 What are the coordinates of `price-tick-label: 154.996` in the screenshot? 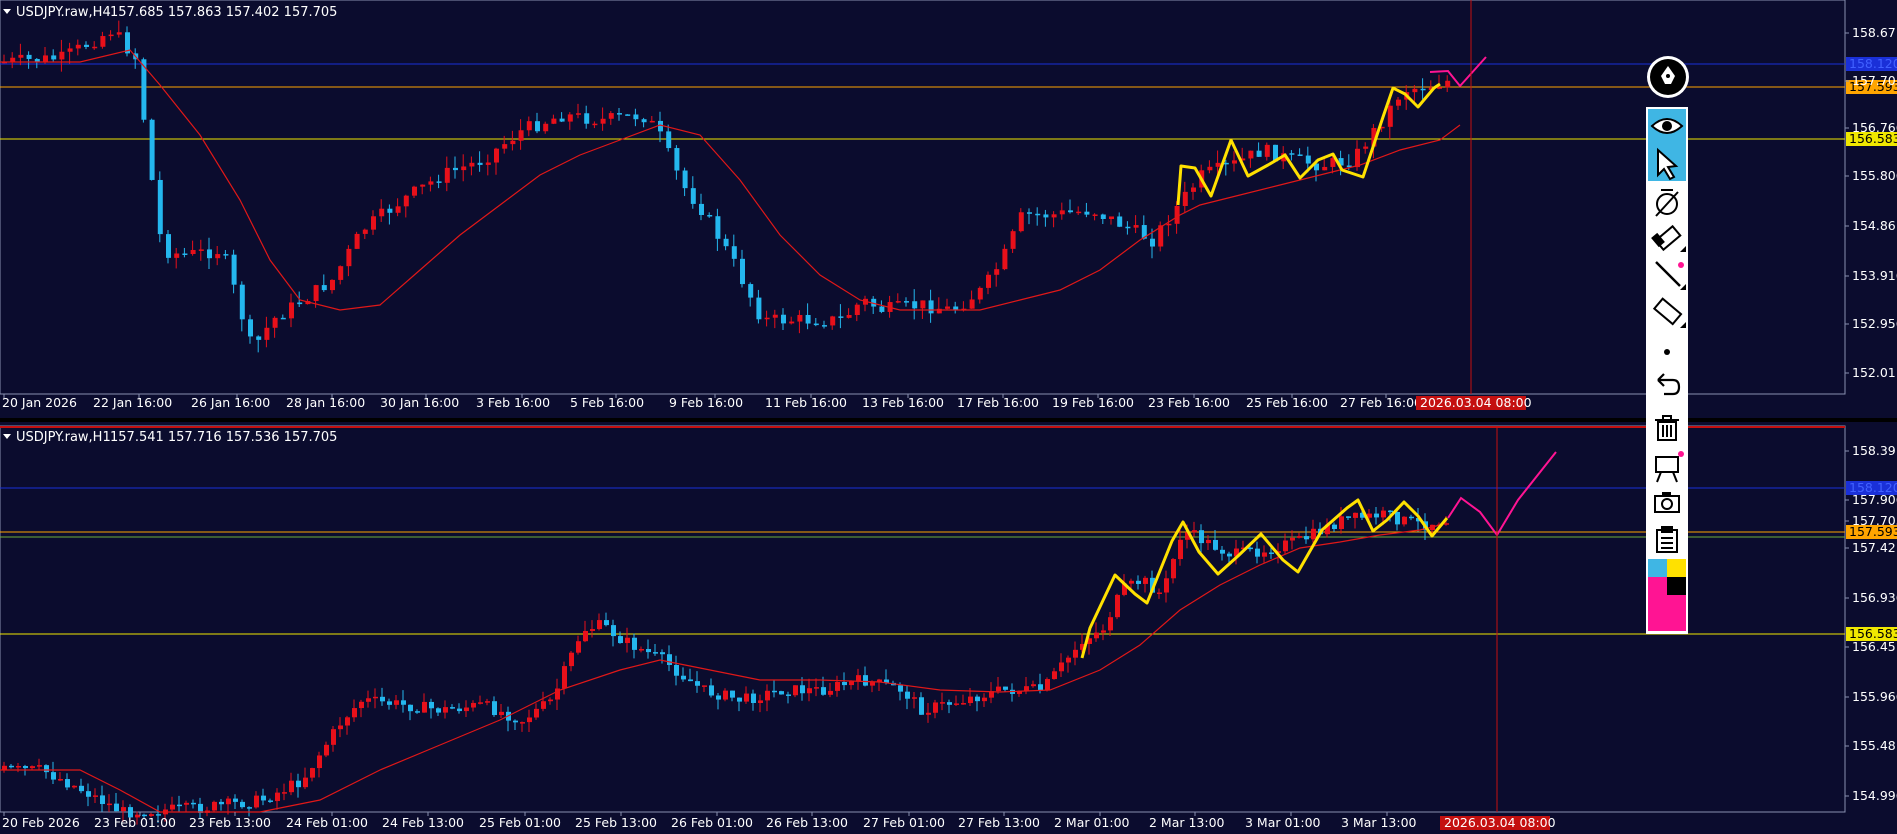 It's located at (1874, 795).